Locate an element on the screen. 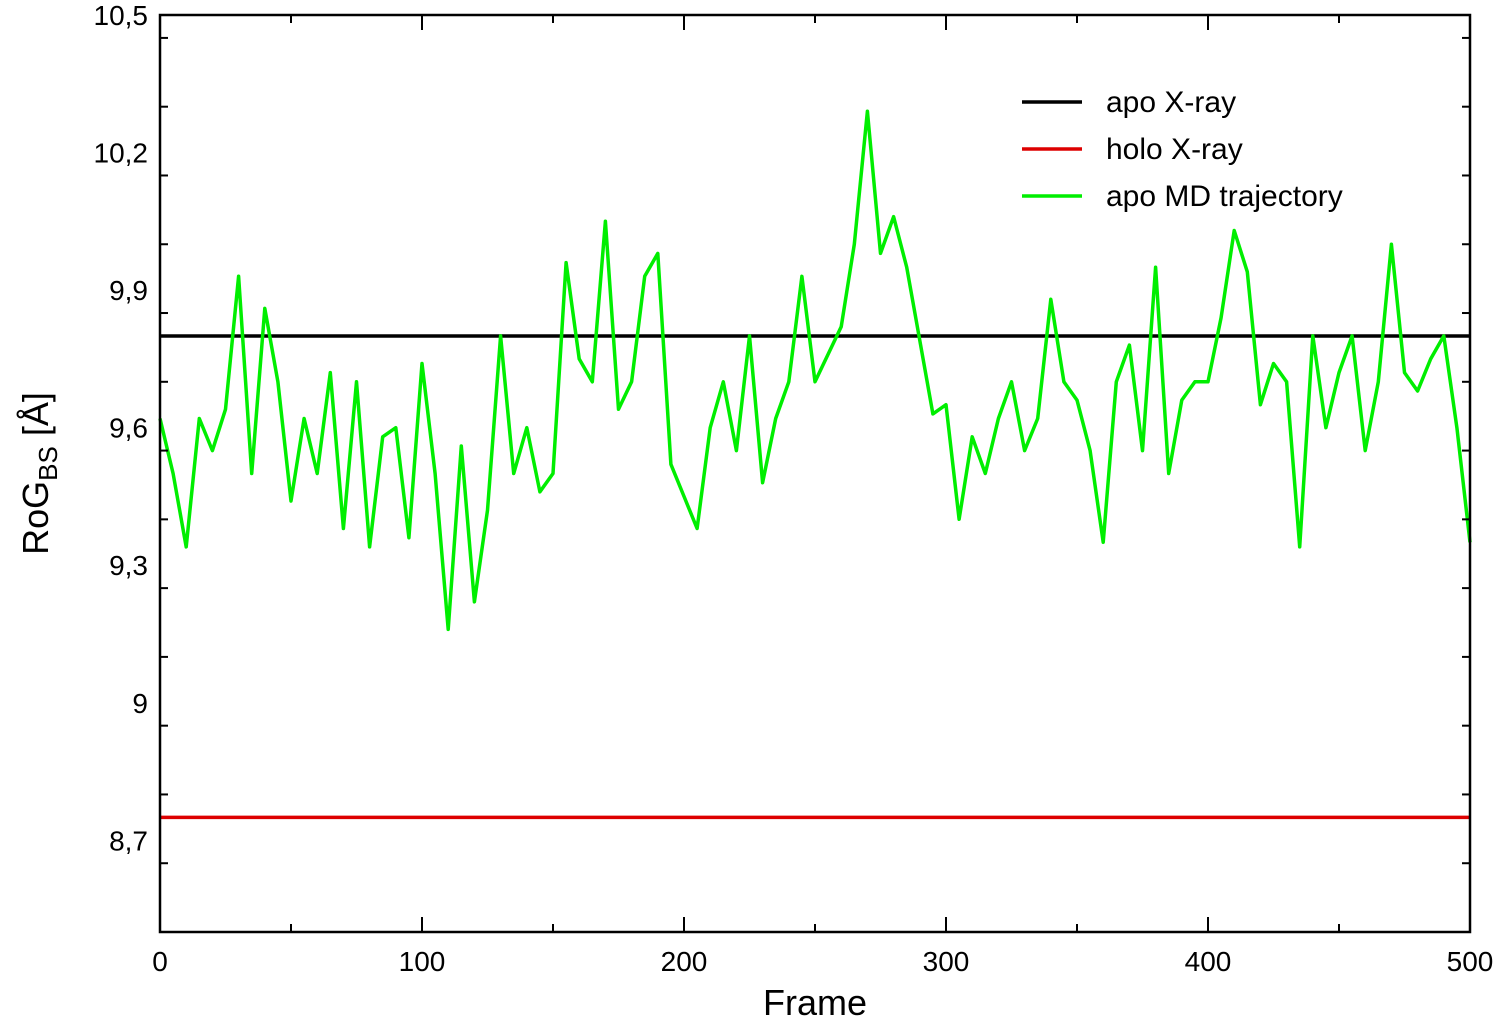 Image resolution: width=1500 pixels, height=1023 pixels. y-tick-label: 9,9 is located at coordinates (128, 290).